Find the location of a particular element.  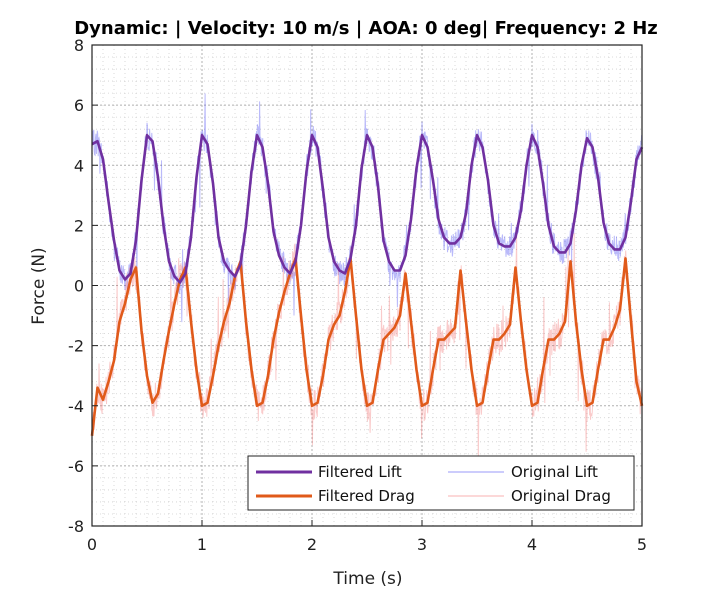

x-tick-label: 5 is located at coordinates (642, 544).